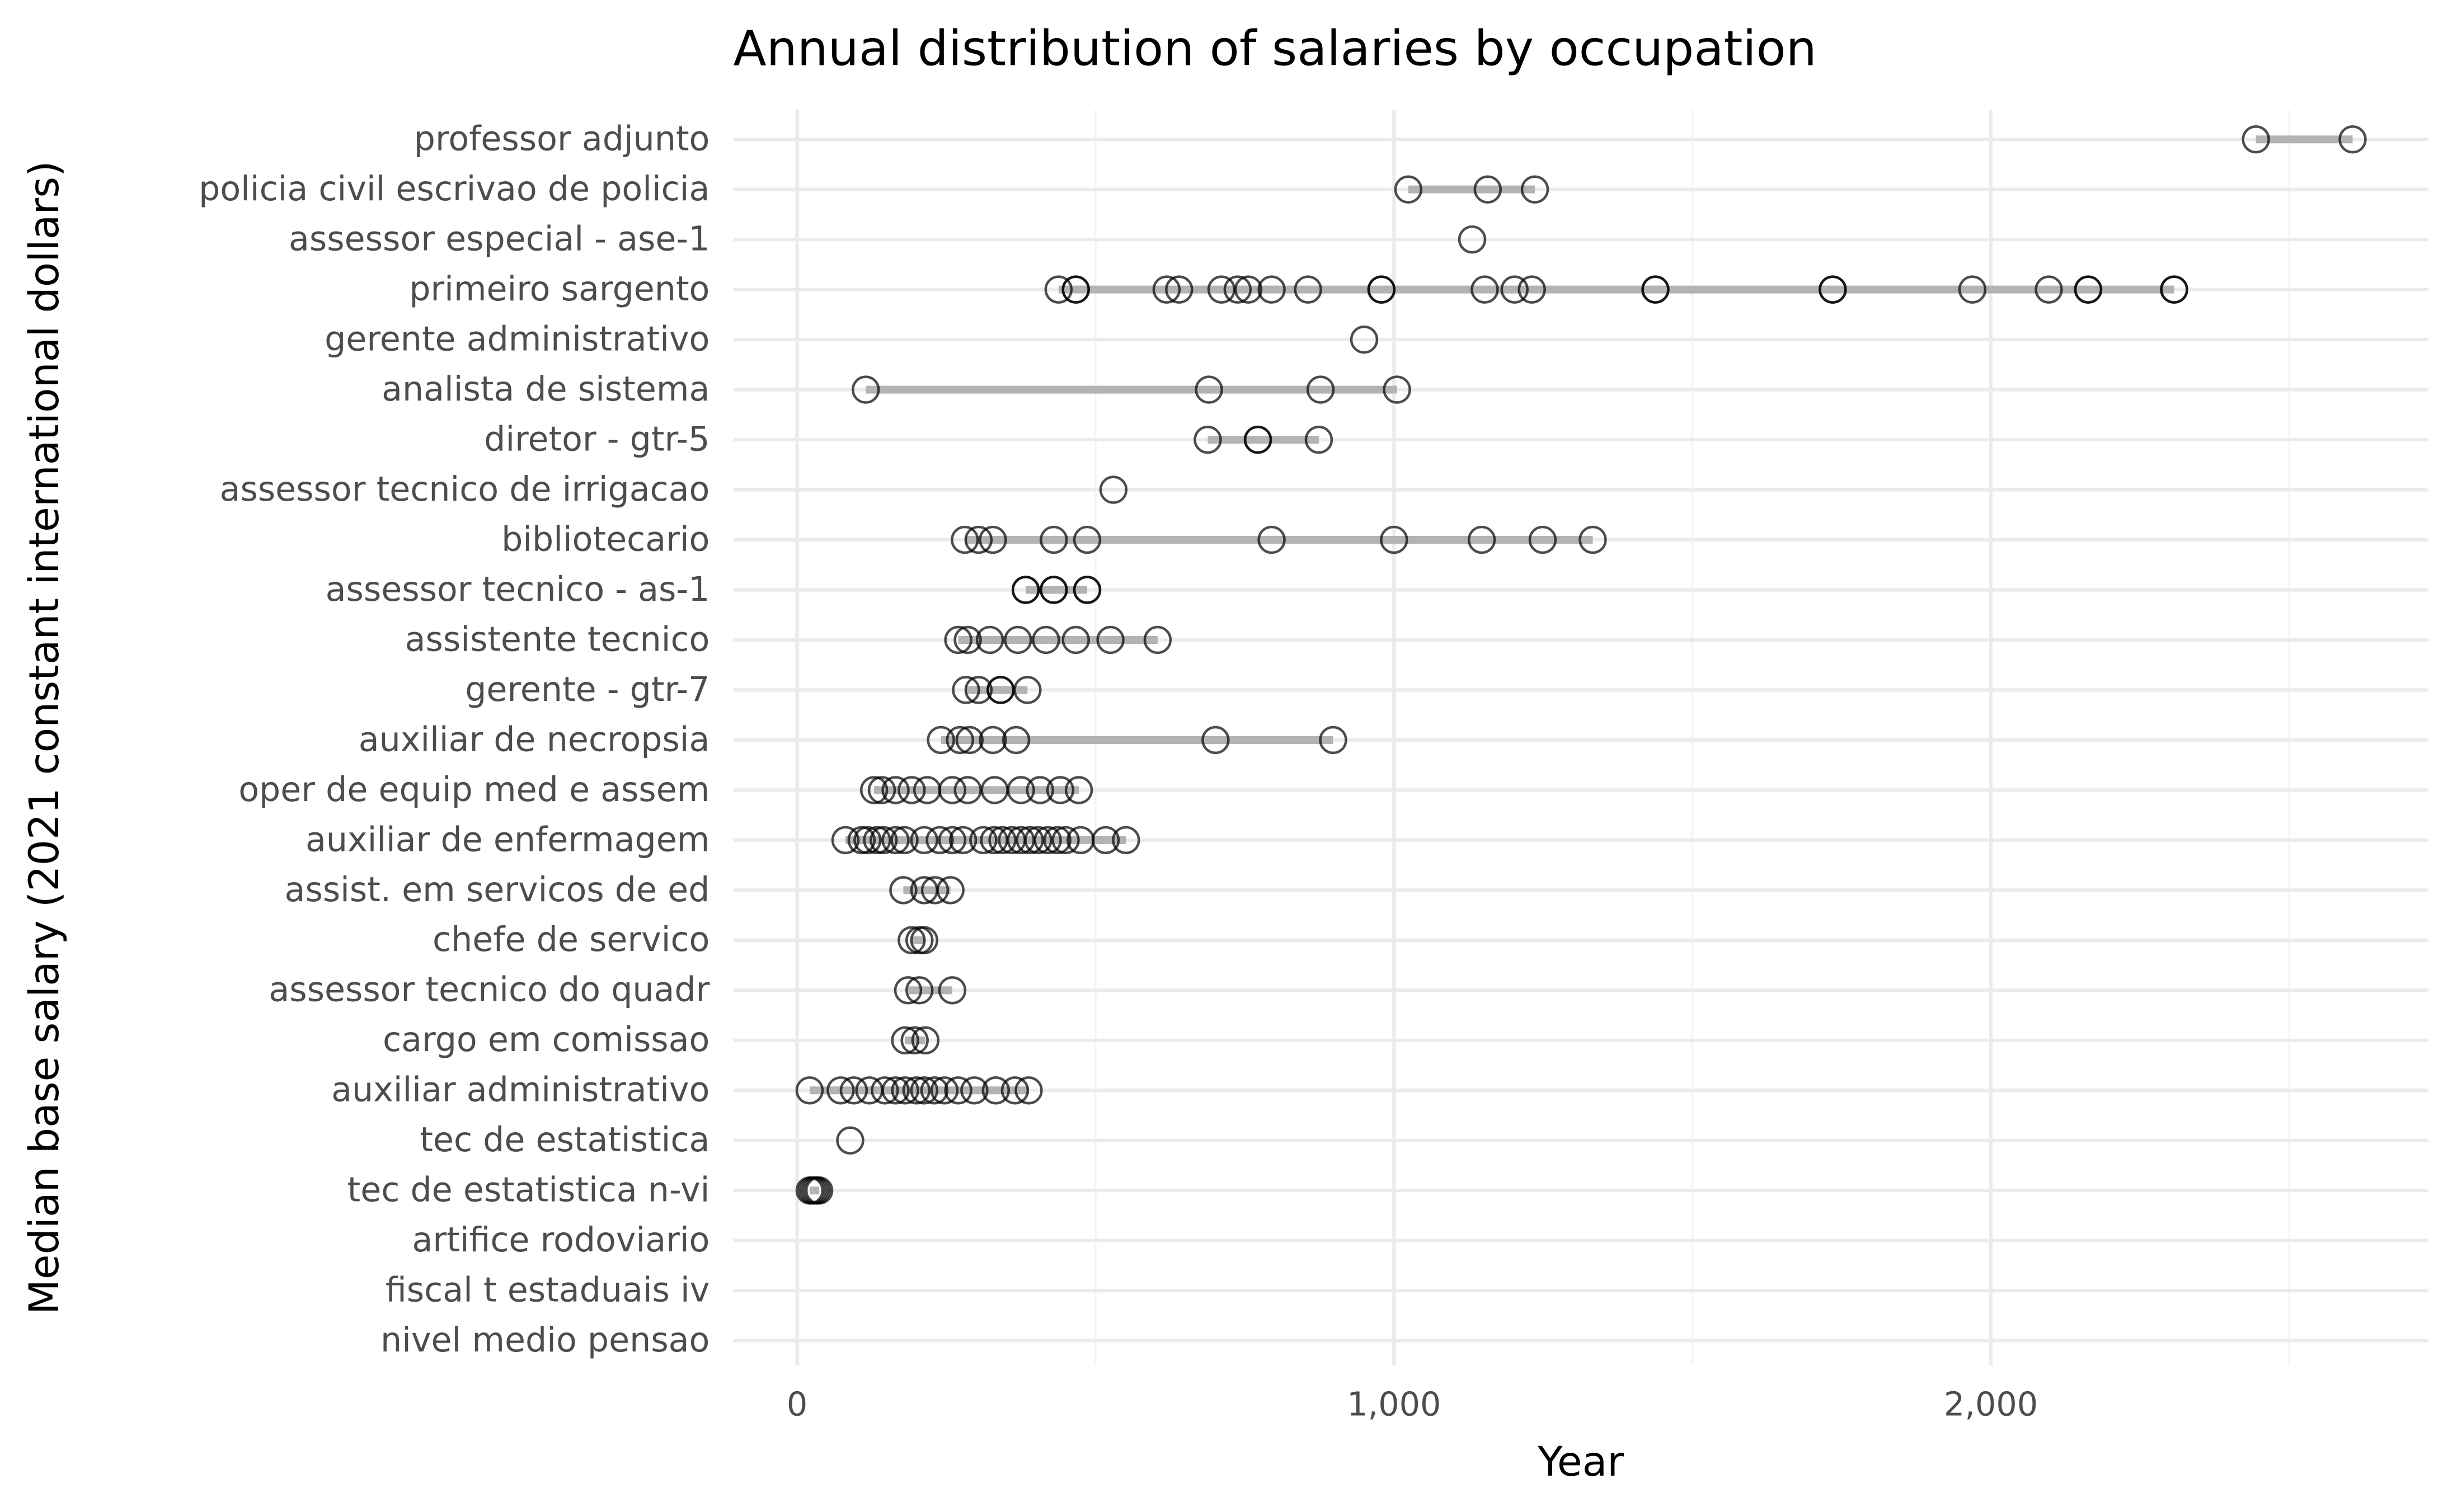 The height and width of the screenshot is (1512, 2448). I want to click on y-tick-label: assistente tecnico, so click(557, 639).